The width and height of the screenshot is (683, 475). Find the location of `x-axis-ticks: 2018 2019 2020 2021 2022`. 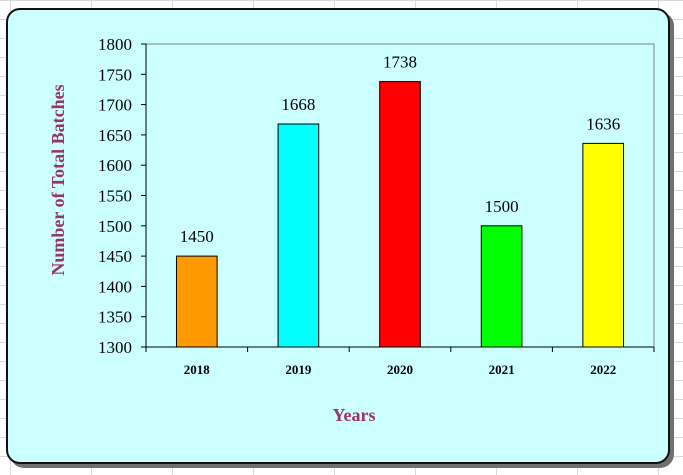

x-axis-ticks: 2018 2019 2020 2021 2022 is located at coordinates (400, 362).